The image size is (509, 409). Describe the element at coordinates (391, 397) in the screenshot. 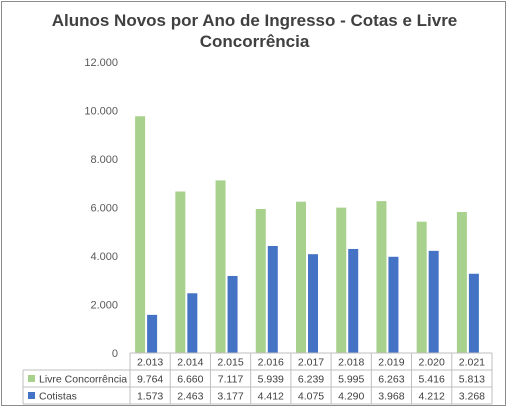

I see `data-label: 3.968` at that location.